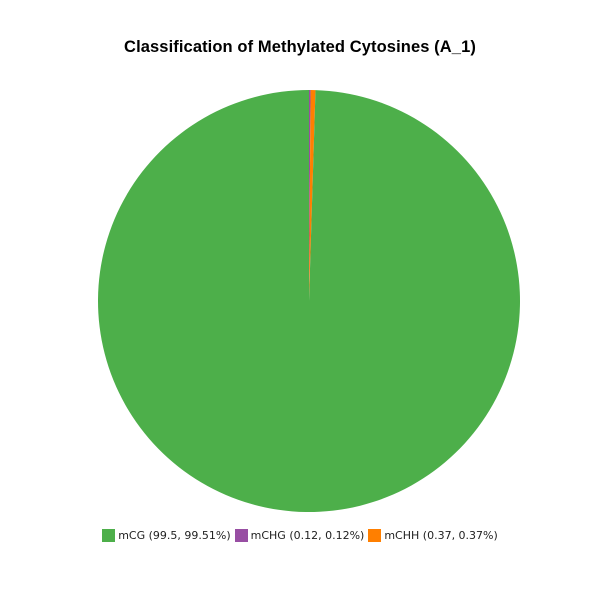 The image size is (600, 600). What do you see at coordinates (109, 535) in the screenshot?
I see `legend-swatch-mcg` at bounding box center [109, 535].